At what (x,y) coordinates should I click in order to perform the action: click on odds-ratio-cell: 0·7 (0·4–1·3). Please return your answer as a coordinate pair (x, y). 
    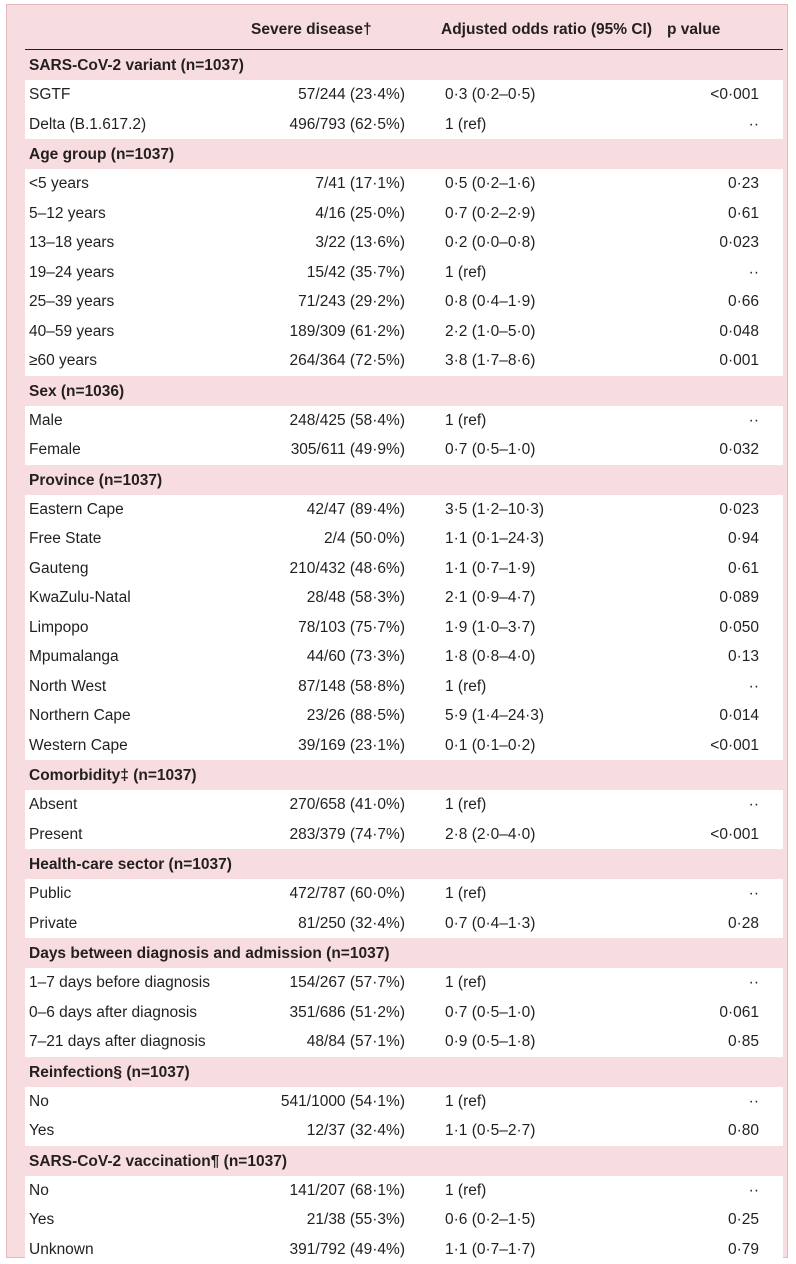
    Looking at the image, I should click on (490, 923).